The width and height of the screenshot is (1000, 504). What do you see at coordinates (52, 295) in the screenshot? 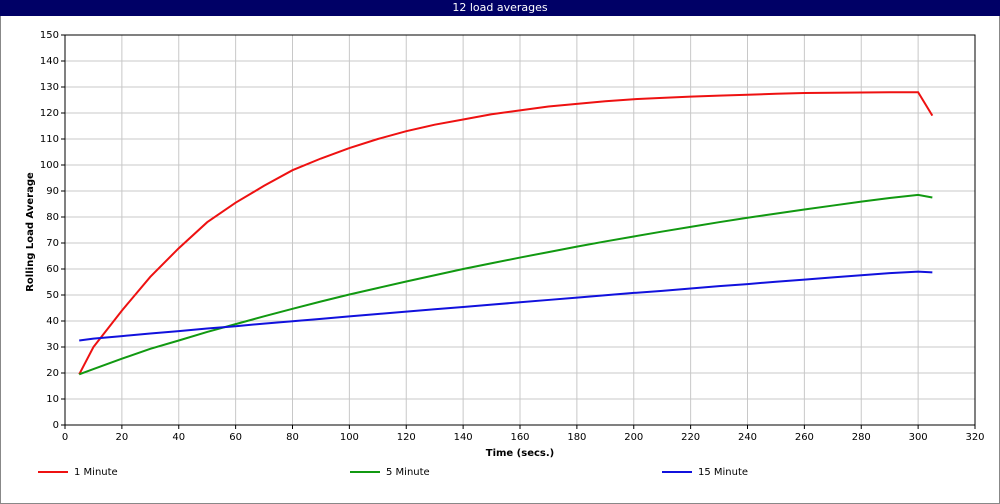
I see `y-tick-label: 50` at bounding box center [52, 295].